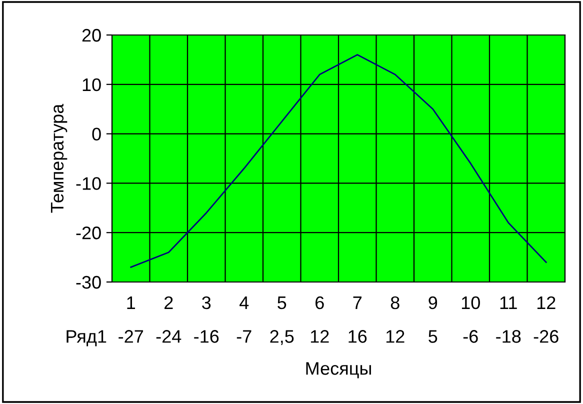 The height and width of the screenshot is (404, 583). What do you see at coordinates (244, 302) in the screenshot?
I see `x-tick-label: 4` at bounding box center [244, 302].